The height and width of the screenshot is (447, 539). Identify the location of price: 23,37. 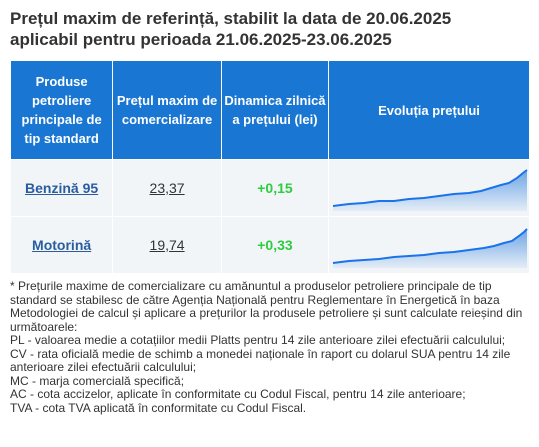
(167, 188).